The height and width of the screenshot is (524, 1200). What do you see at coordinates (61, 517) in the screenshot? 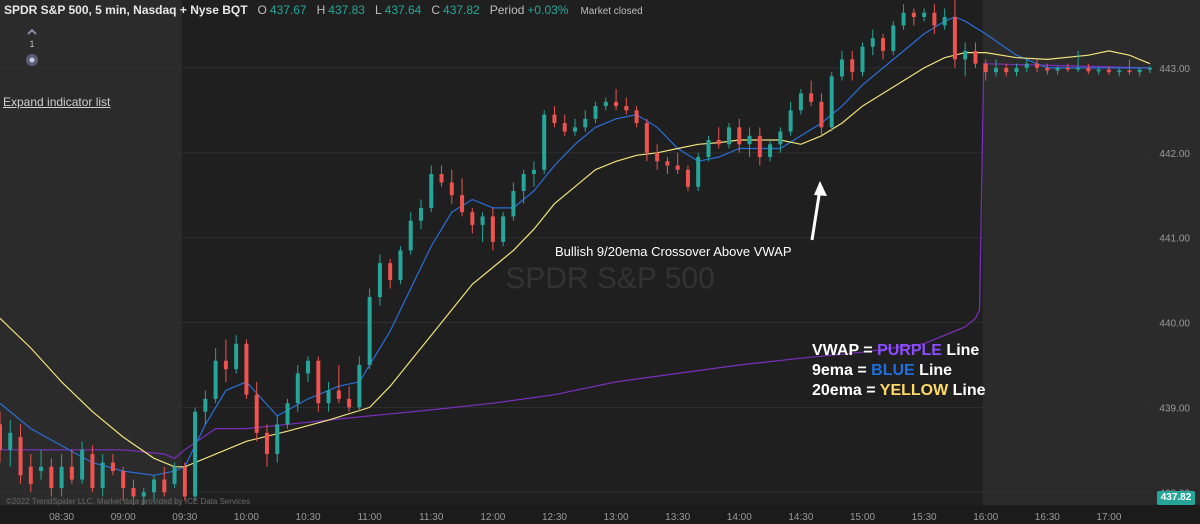
I see `x-tick-label: 08:30` at bounding box center [61, 517].